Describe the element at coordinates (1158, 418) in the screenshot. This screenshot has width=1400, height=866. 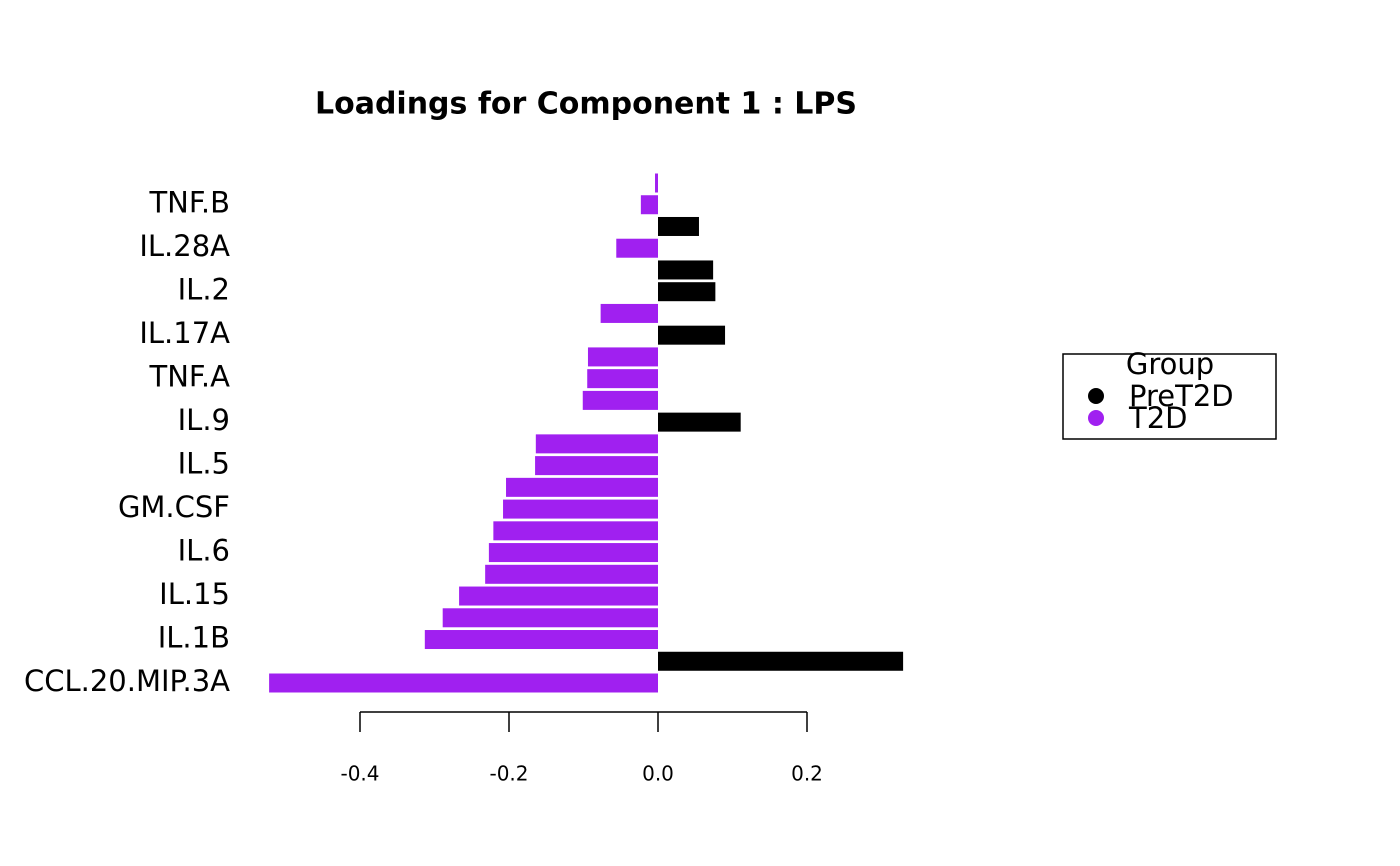
I see `legend-label: T2D` at that location.